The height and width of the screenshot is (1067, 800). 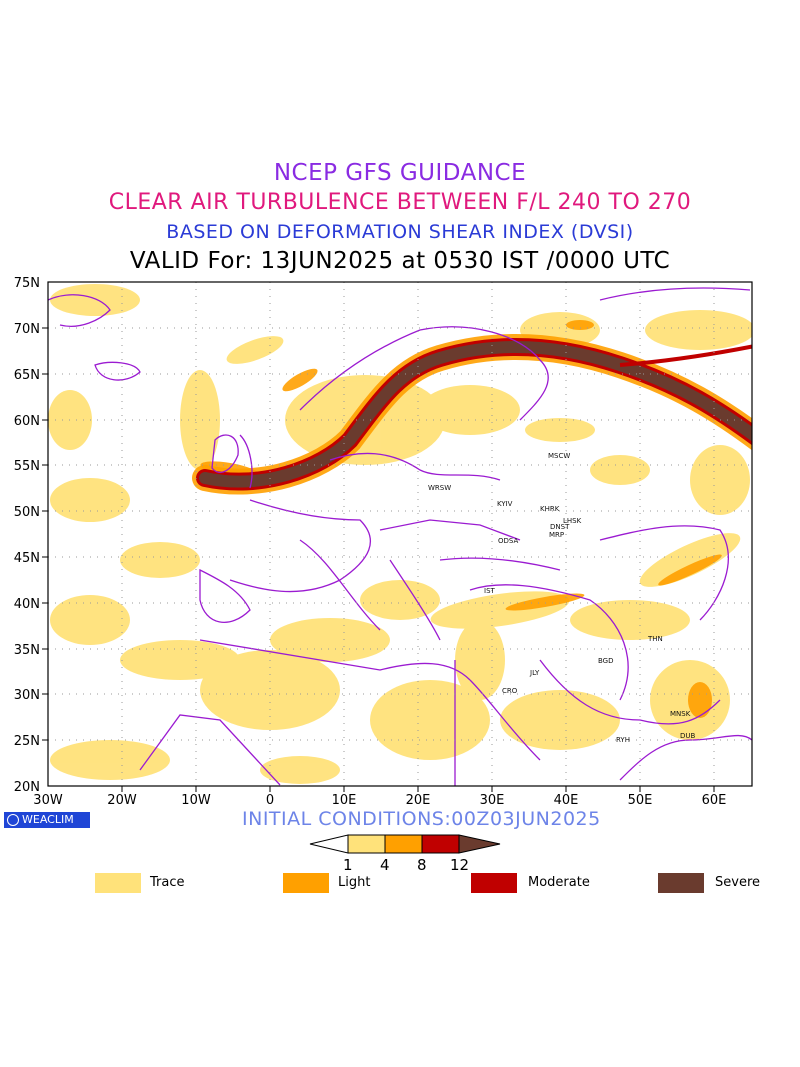 I want to click on lon-label: 0, so click(x=270, y=800).